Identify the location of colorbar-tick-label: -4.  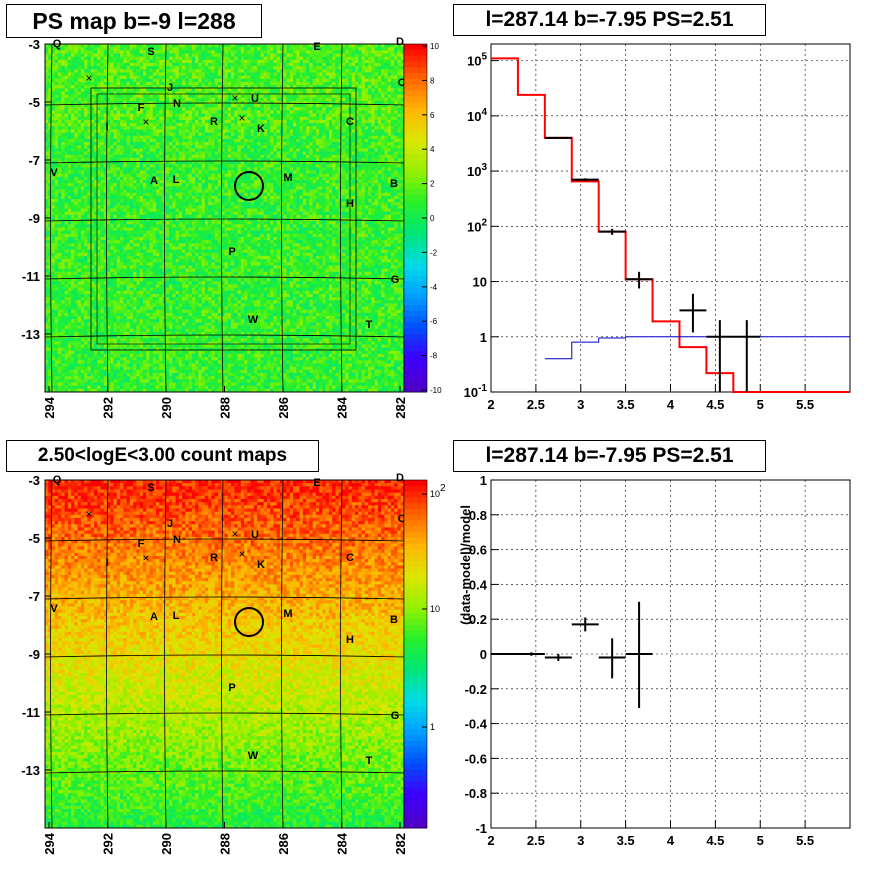
(434, 287).